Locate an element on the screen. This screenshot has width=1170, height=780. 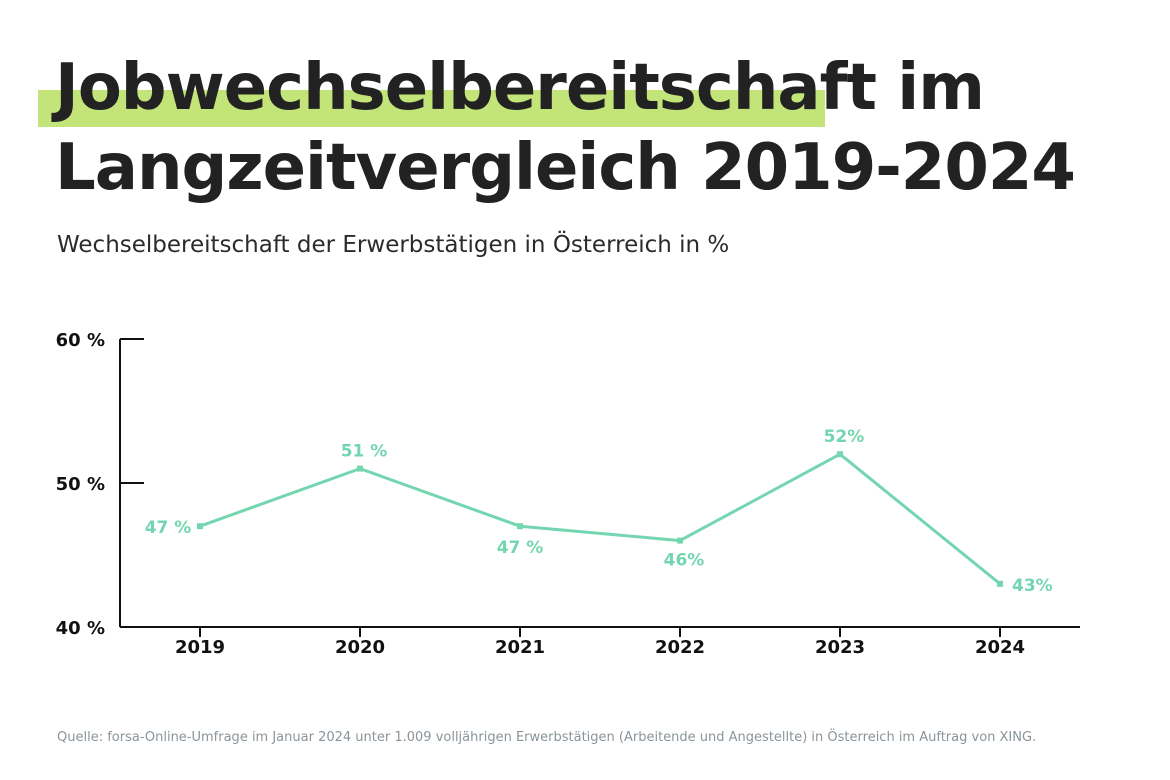
x-tick-label: 2024 is located at coordinates (1000, 647).